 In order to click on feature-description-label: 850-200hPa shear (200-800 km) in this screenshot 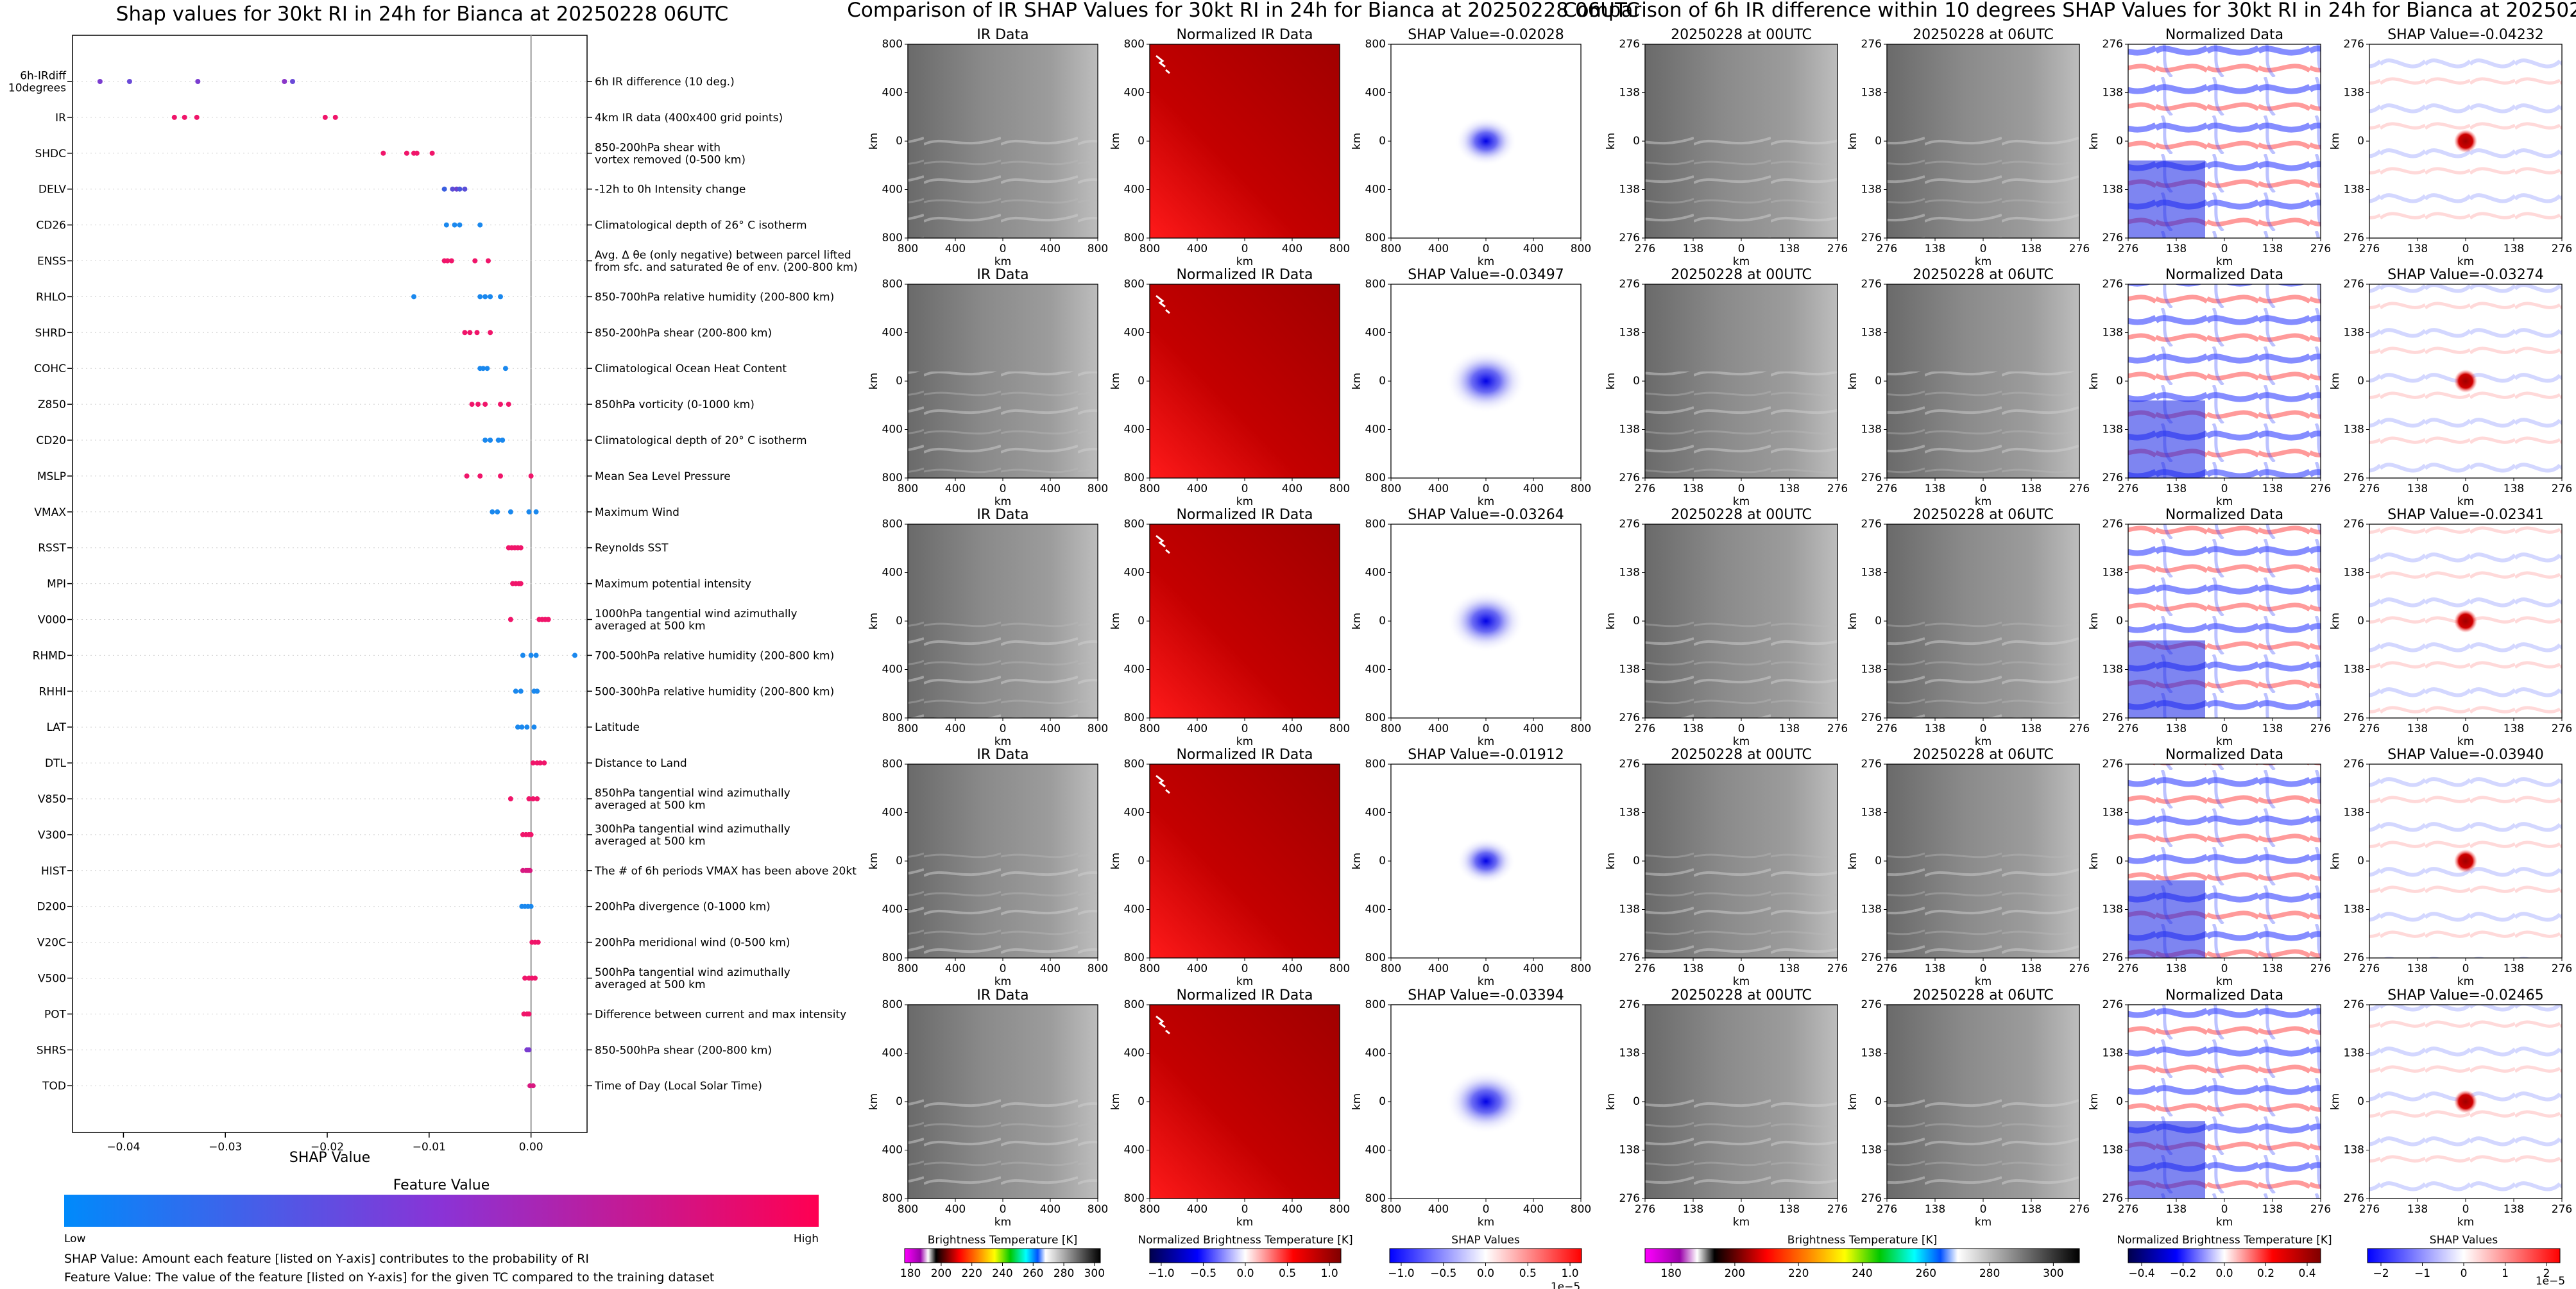, I will do `click(684, 333)`.